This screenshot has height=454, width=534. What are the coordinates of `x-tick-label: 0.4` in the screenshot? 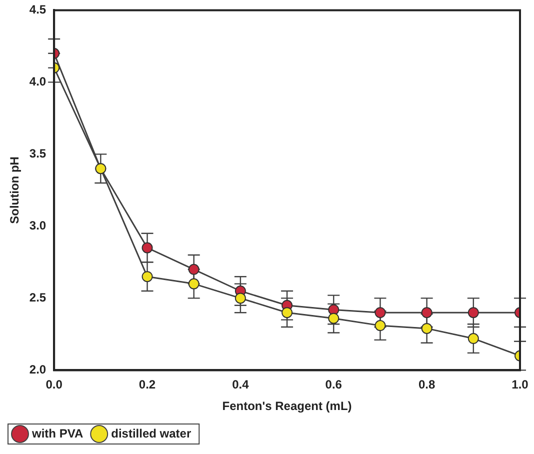 It's located at (241, 385).